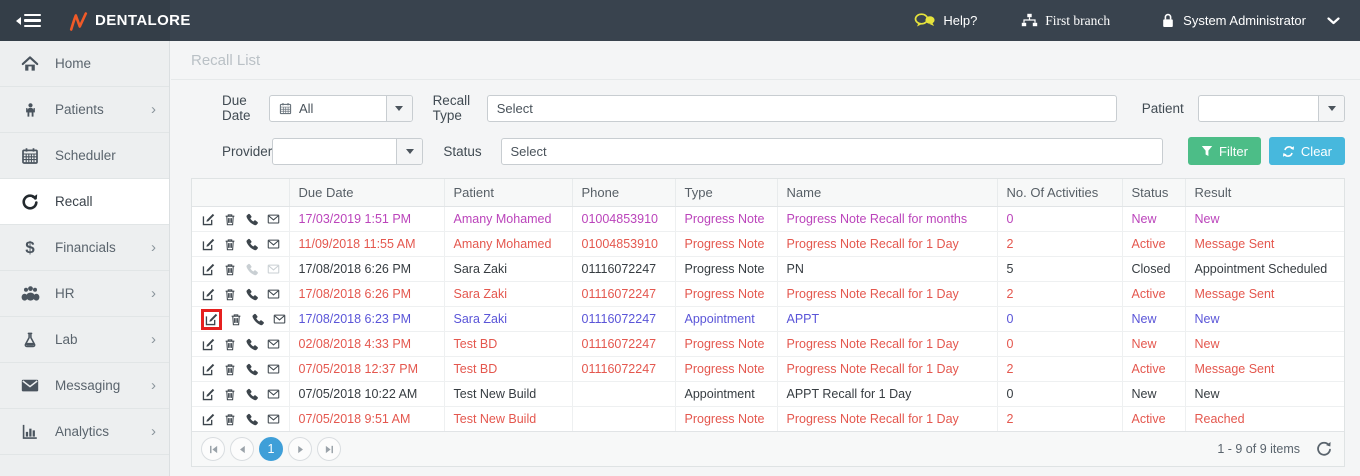  What do you see at coordinates (30, 385) in the screenshot?
I see `envelope-icon` at bounding box center [30, 385].